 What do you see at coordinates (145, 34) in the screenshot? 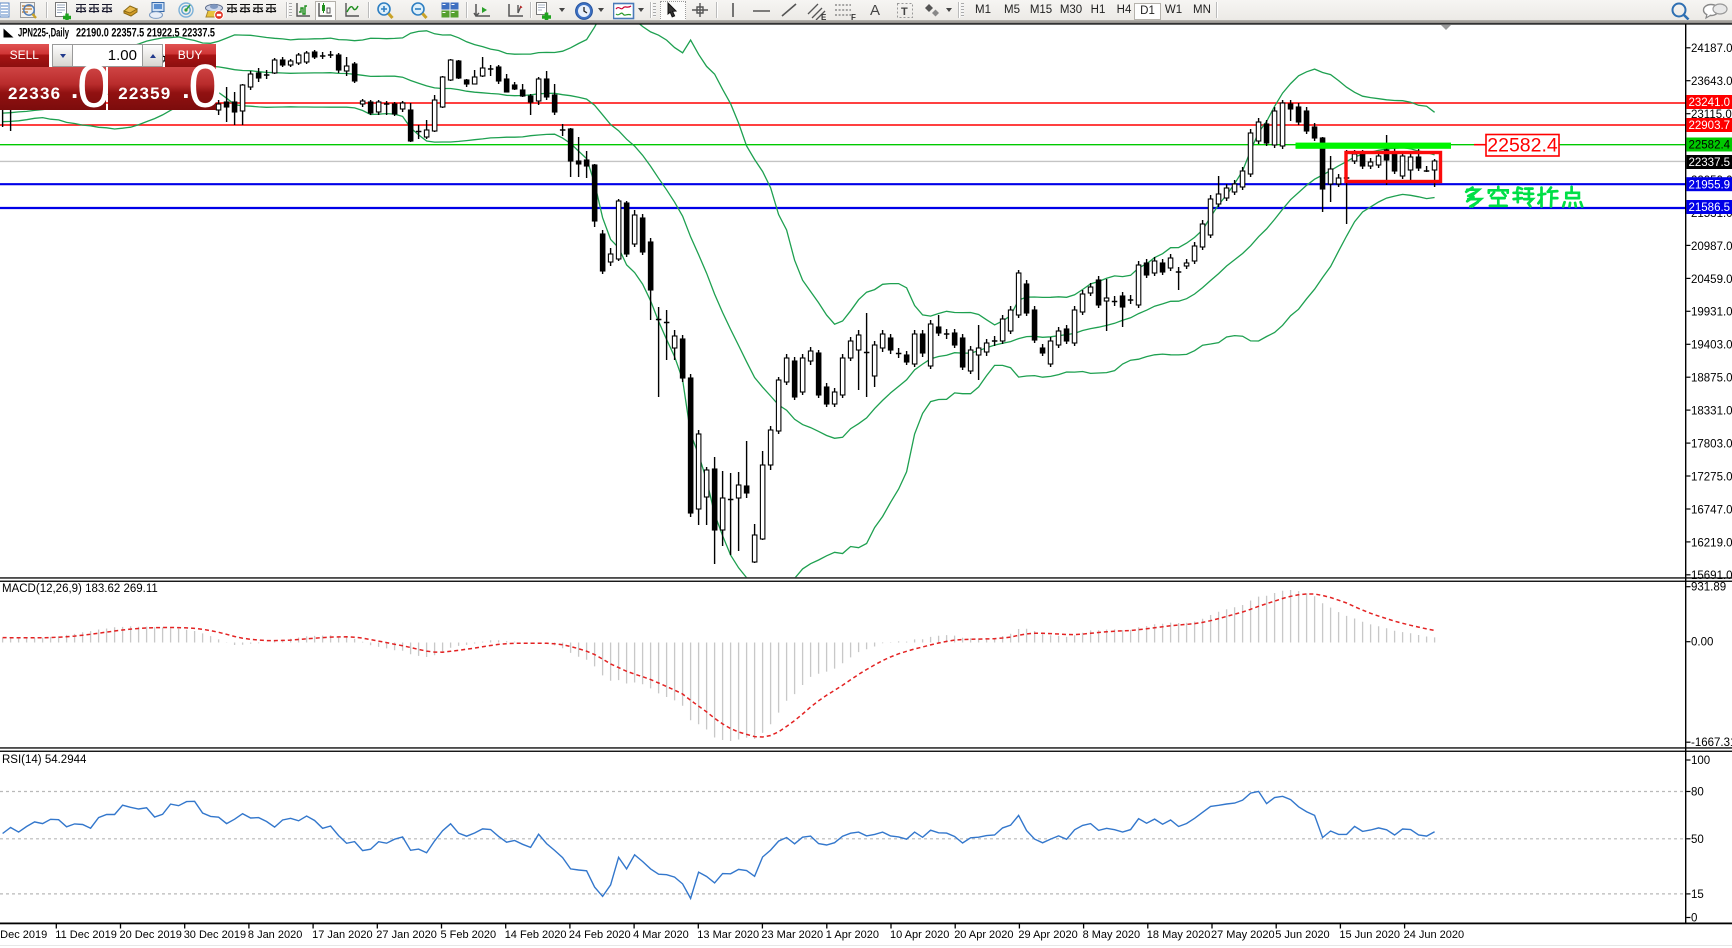
I see `svg-text:22190.0 22357.5 21922.5 22337.: 22190.0 22357.5 21922.5 22337.5` at bounding box center [145, 34].